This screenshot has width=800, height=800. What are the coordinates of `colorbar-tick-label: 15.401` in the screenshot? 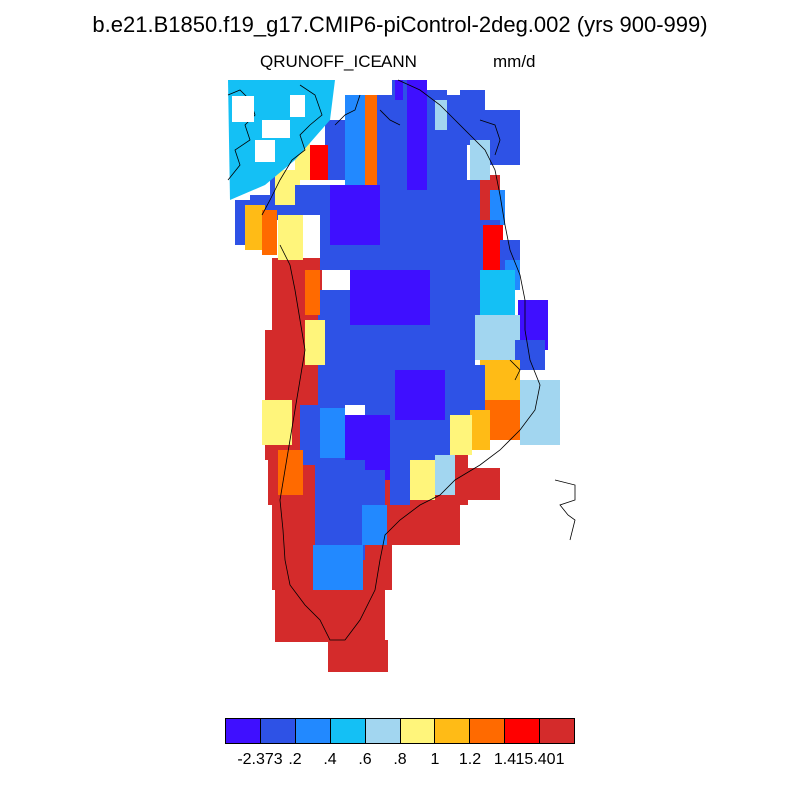 It's located at (540, 759).